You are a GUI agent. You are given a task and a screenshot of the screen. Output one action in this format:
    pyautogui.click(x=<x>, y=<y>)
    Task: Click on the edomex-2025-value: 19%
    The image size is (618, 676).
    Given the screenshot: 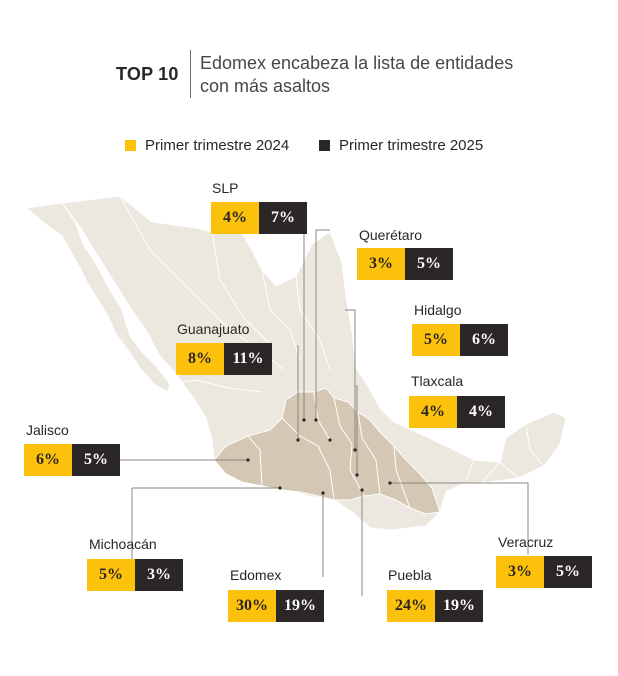 What is the action you would take?
    pyautogui.click(x=300, y=606)
    